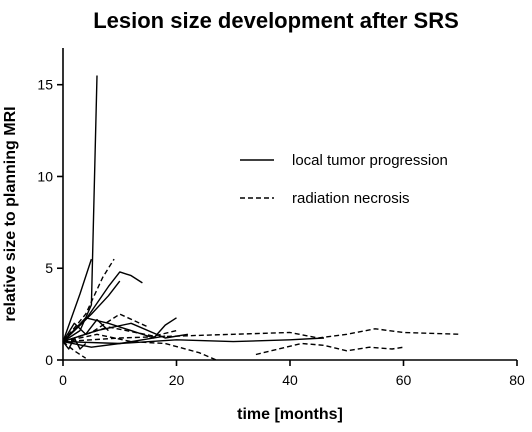  What do you see at coordinates (45, 176) in the screenshot?
I see `y-tick-label: 10` at bounding box center [45, 176].